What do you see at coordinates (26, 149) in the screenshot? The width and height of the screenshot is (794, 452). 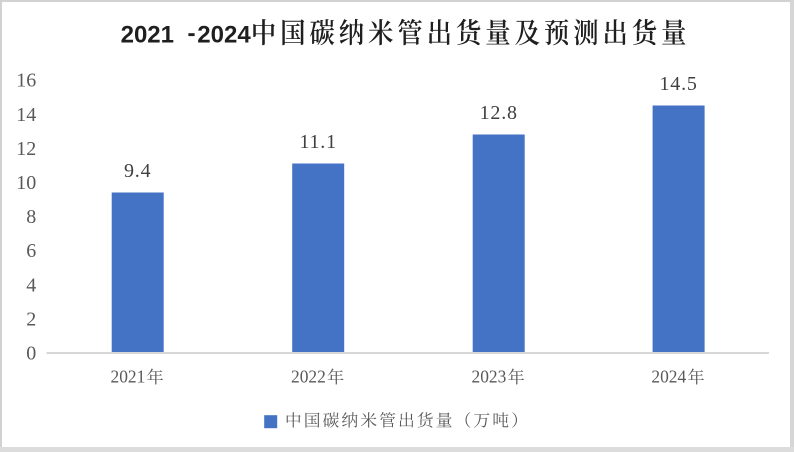 I see `svg-text: 12` at bounding box center [26, 149].